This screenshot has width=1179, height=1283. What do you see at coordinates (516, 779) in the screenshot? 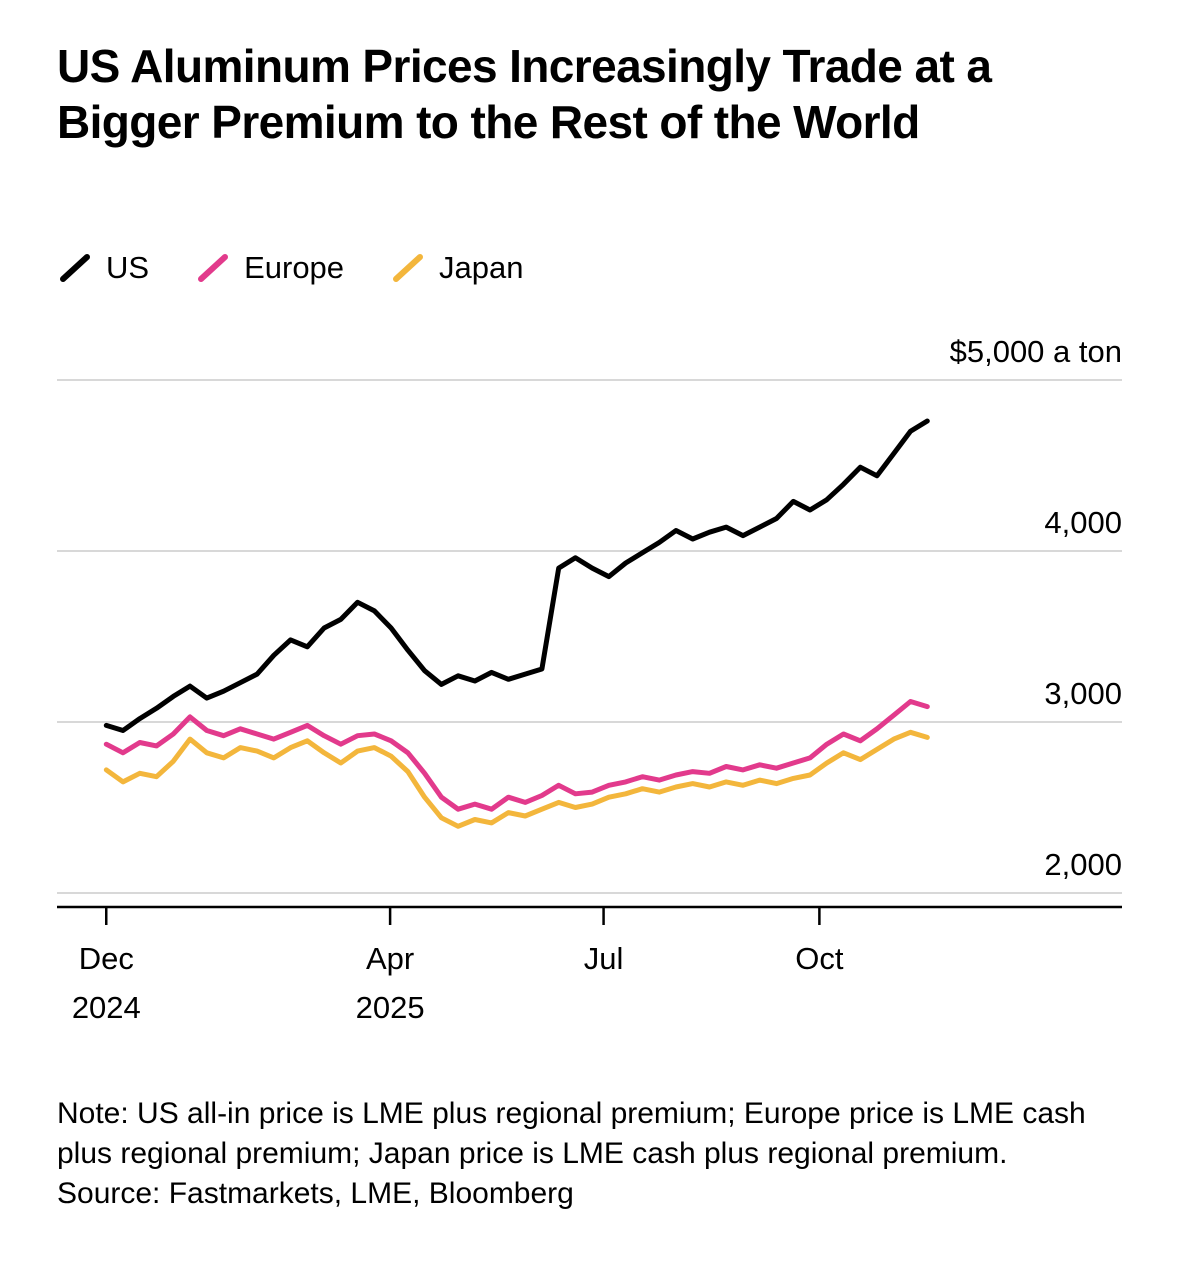
I see `series-line-japan` at bounding box center [516, 779].